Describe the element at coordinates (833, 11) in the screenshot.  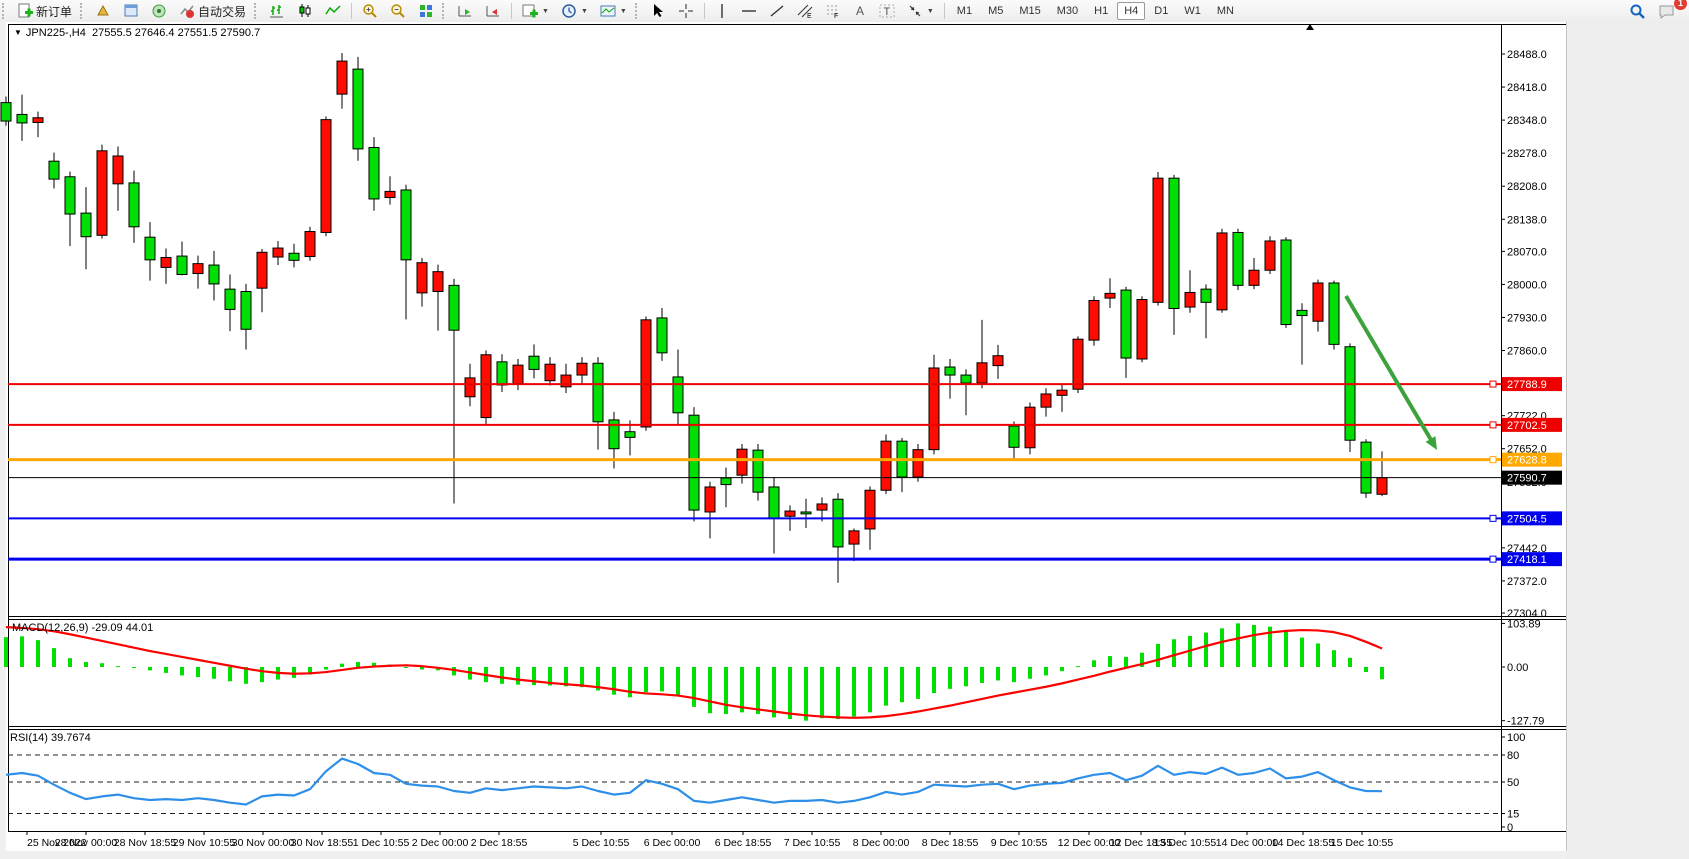
I see `fibonacci-button: F` at that location.